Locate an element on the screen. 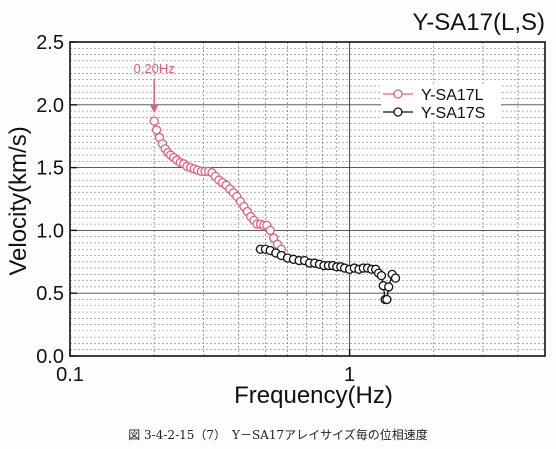 This screenshot has height=449, width=556. y-tick-label: 0.5 is located at coordinates (50, 294).